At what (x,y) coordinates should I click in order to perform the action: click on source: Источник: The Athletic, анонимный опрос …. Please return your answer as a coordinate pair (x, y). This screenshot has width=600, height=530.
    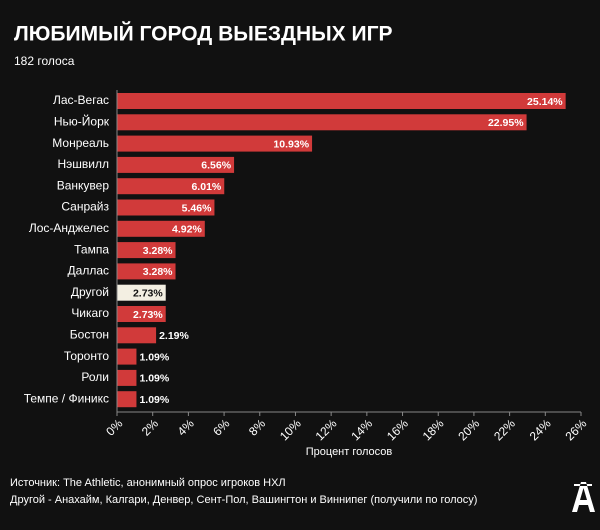
    Looking at the image, I should click on (148, 483).